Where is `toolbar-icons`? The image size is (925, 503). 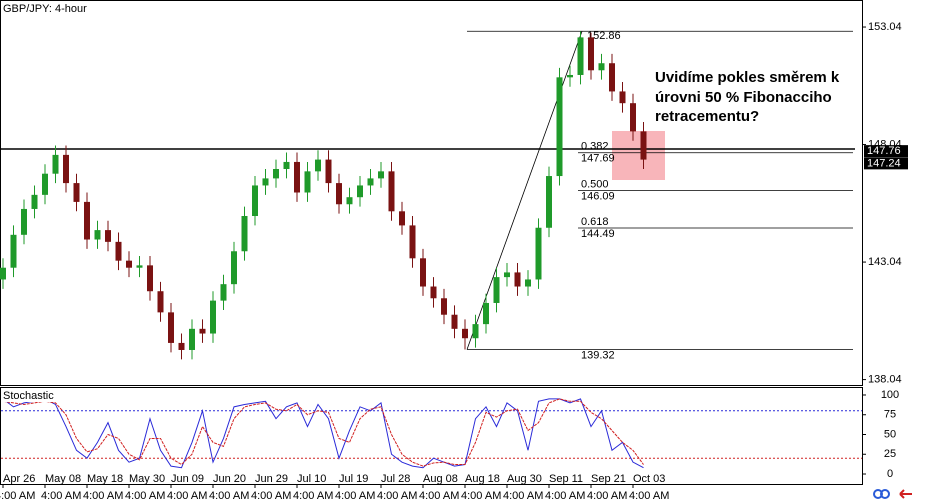 toolbar-icons is located at coordinates (892, 494).